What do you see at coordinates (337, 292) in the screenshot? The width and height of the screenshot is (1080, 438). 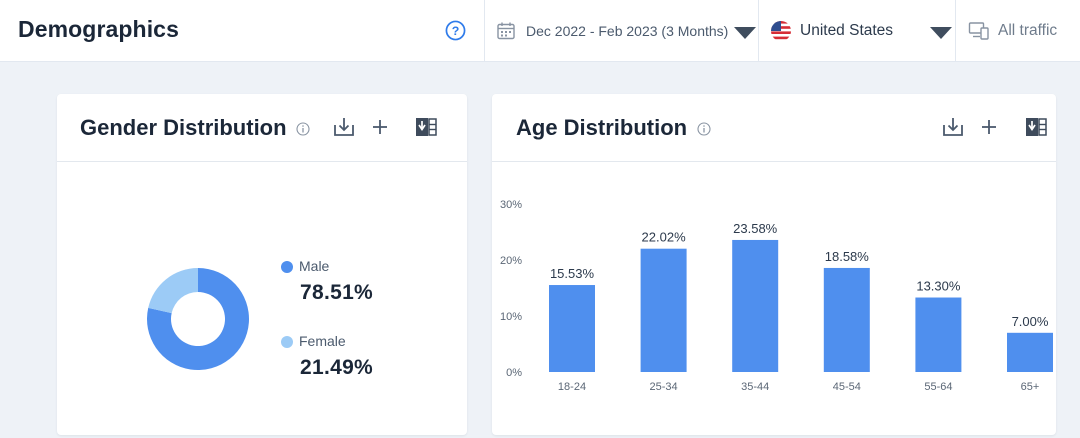 I see `legend-value-male: 78.51%` at bounding box center [337, 292].